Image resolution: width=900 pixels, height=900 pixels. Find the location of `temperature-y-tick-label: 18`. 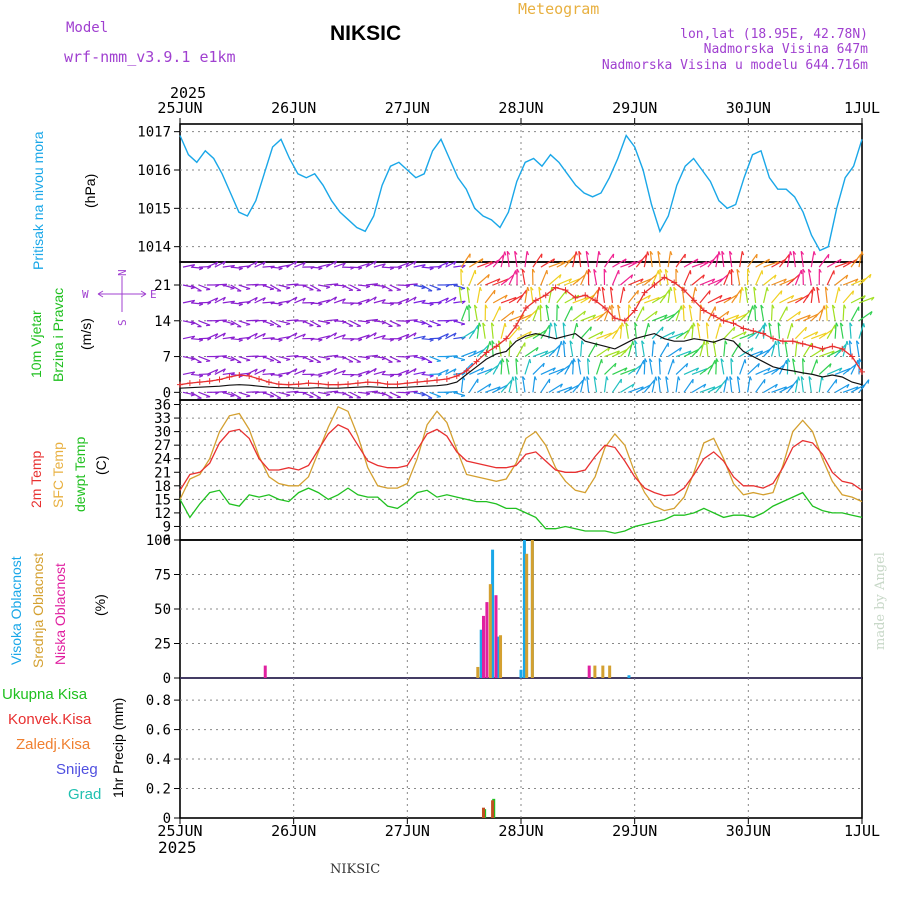

temperature-y-tick-label: 18 is located at coordinates (162, 487).